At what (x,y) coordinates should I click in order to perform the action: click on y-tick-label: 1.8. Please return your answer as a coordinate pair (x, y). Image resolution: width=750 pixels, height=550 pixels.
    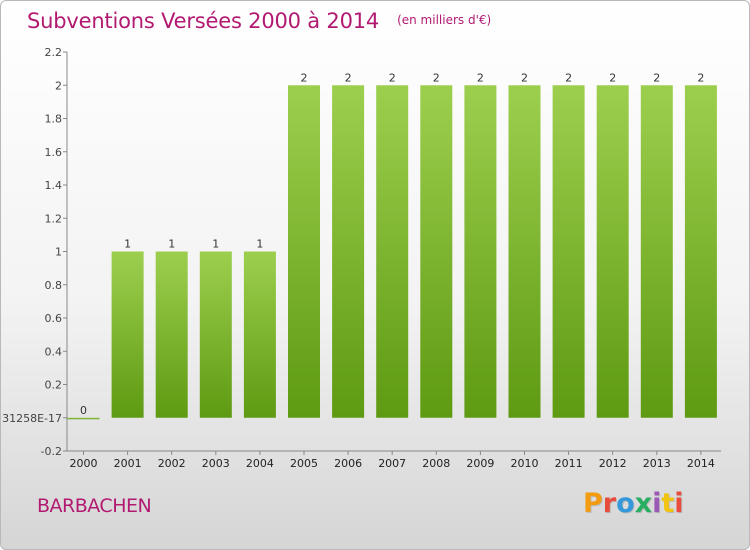
    Looking at the image, I should click on (54, 119).